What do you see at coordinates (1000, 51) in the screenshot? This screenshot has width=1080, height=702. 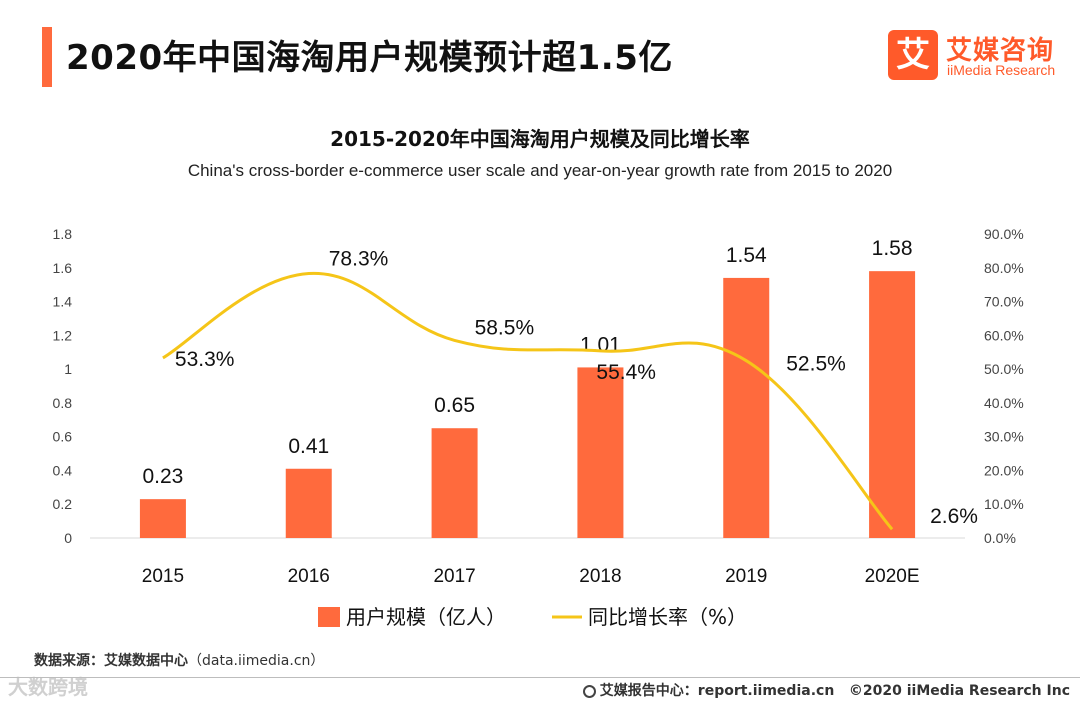 I see `logo-name-cn: 艾媒咨询` at bounding box center [1000, 51].